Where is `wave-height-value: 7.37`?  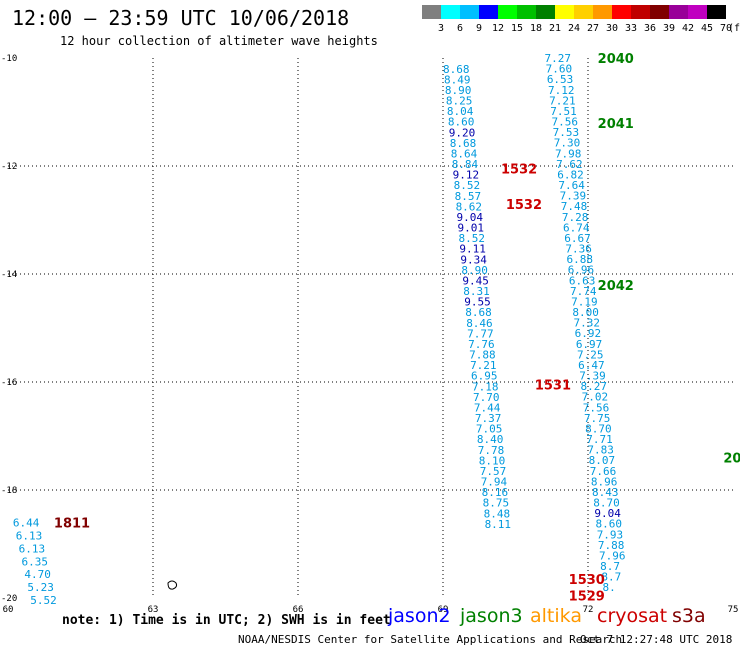 wave-height-value: 7.37 is located at coordinates (488, 418).